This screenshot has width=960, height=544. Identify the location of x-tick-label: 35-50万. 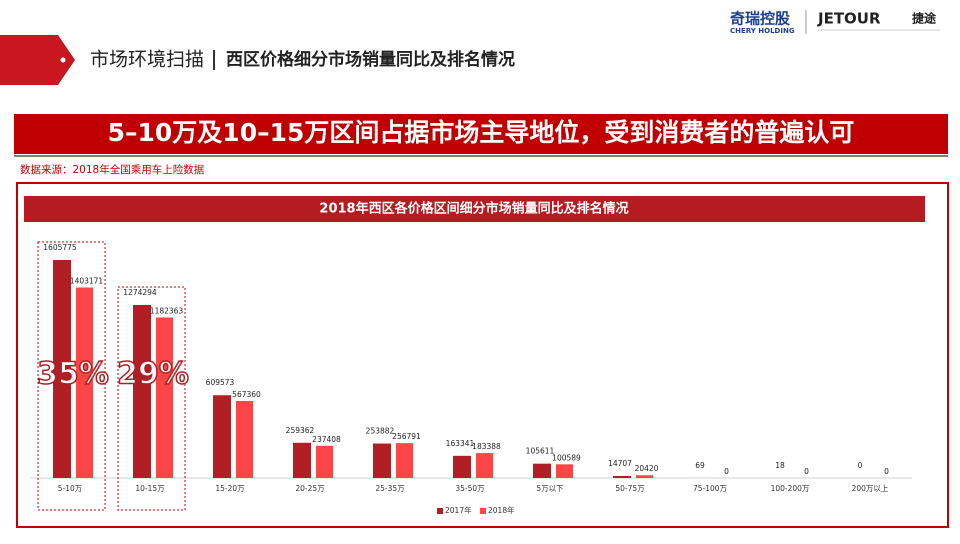
(470, 488).